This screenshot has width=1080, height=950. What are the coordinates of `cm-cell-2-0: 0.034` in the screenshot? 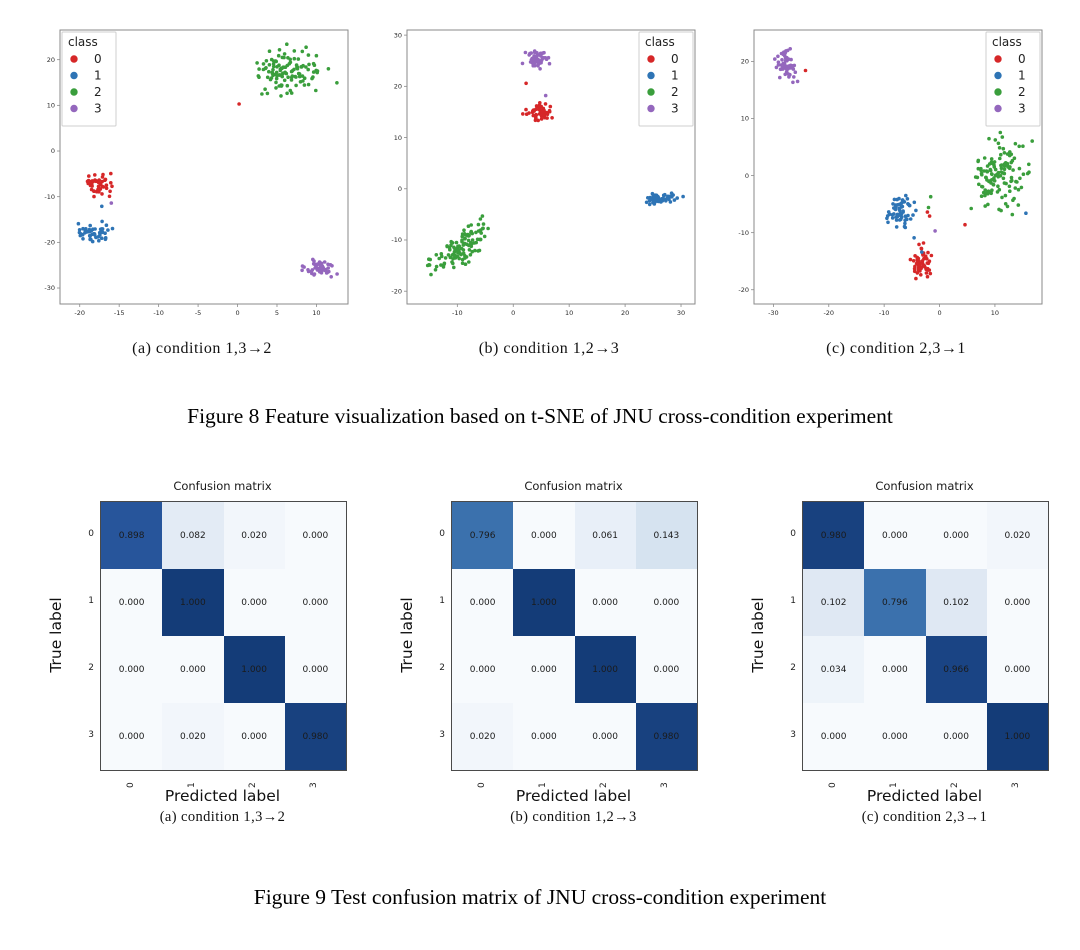 It's located at (834, 669).